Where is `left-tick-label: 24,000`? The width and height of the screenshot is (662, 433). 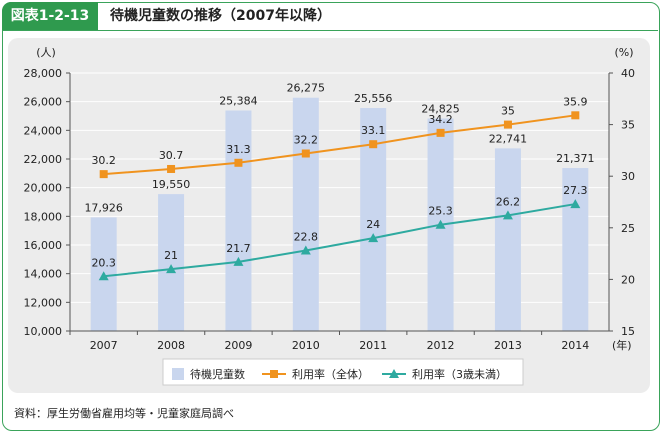
left-tick-label: 24,000 is located at coordinates (43, 130).